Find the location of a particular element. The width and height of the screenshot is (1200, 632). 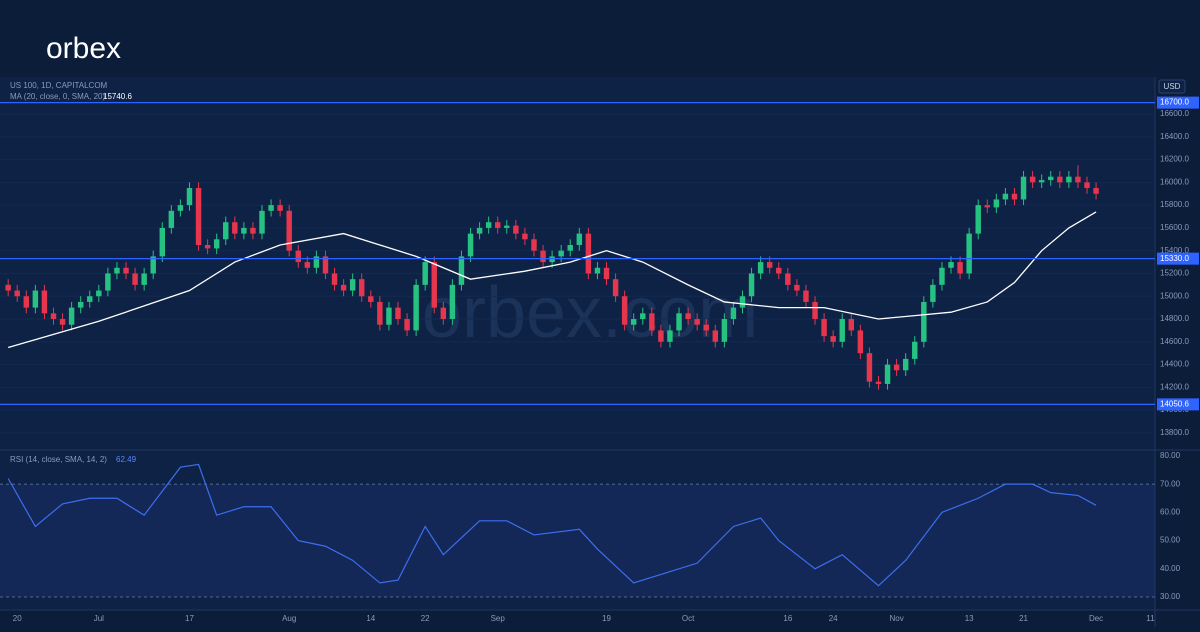

x-tick-label: 14 is located at coordinates (370, 618).